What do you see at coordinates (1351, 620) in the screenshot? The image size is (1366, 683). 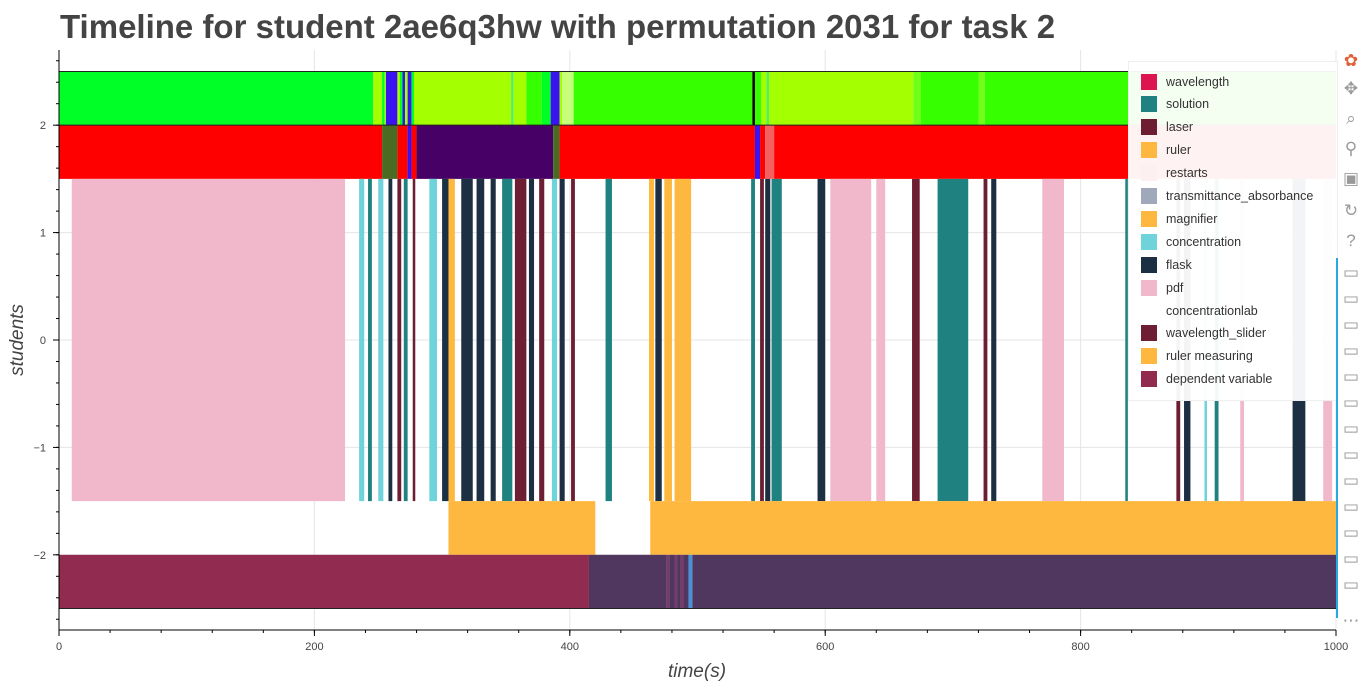 I see `more-icon: ⋯` at bounding box center [1351, 620].